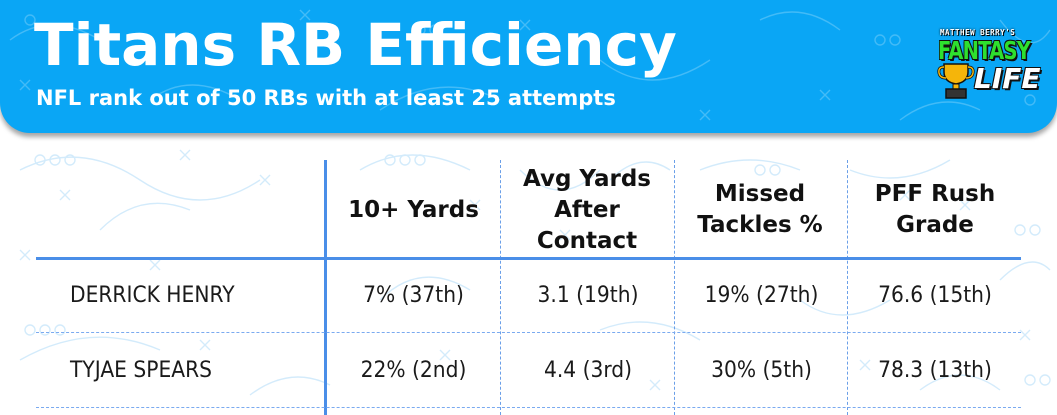 This screenshot has height=415, width=1057. What do you see at coordinates (528, 258) in the screenshot?
I see `header-row-divider` at bounding box center [528, 258].